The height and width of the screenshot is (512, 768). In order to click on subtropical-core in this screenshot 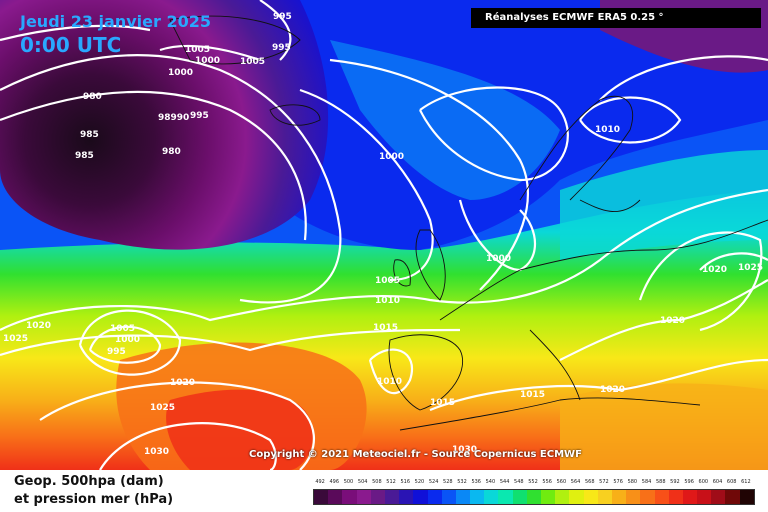, I will do `click(239, 429)`.